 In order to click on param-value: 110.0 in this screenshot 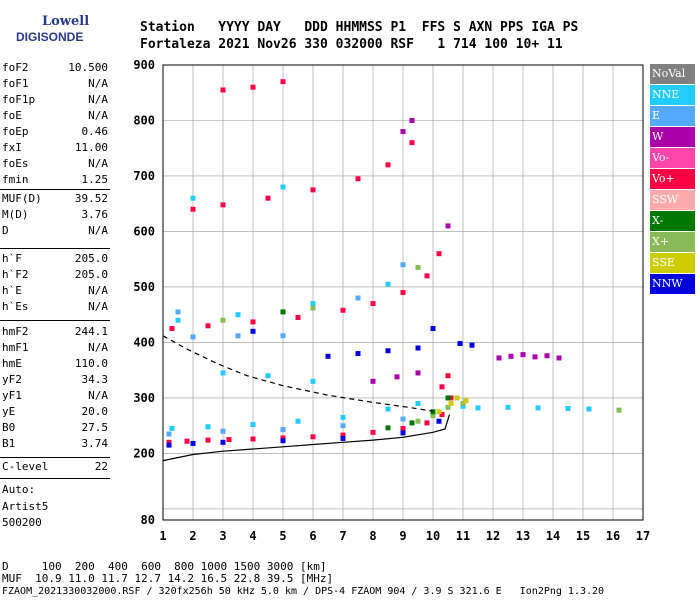, I will do `click(91, 363)`.